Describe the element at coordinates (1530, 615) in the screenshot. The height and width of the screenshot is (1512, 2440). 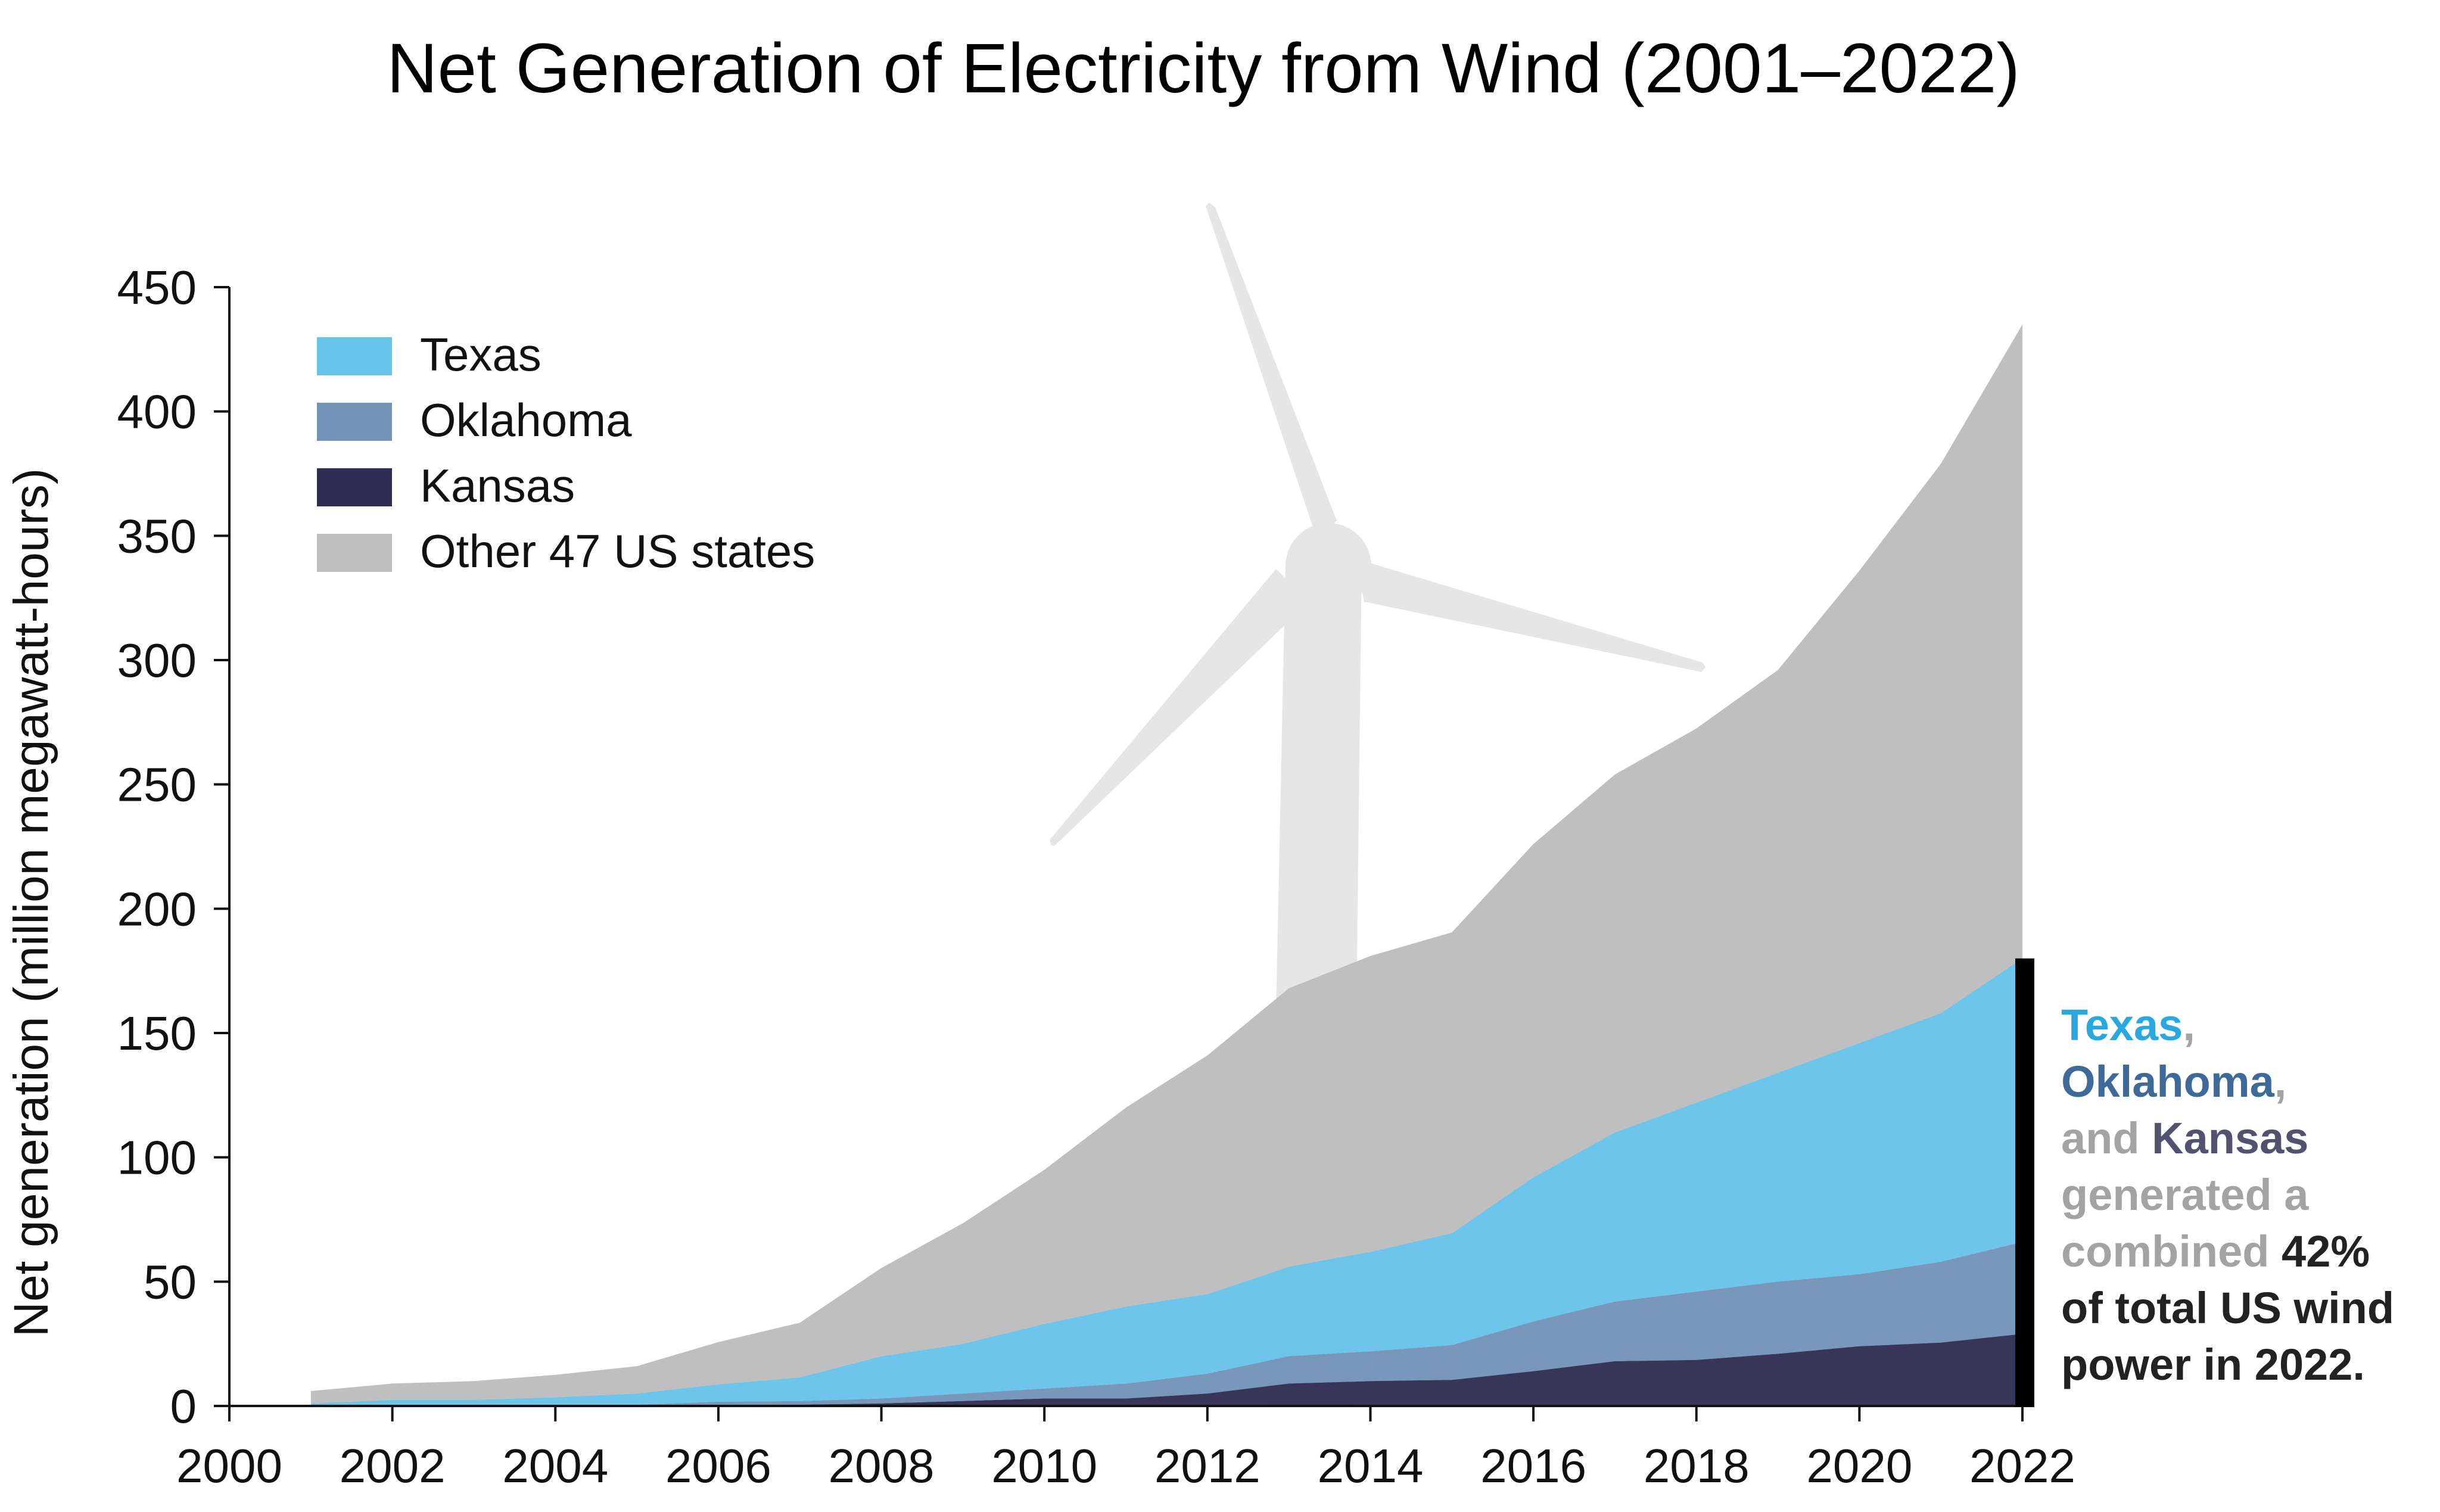
I see `turbine-blade-right` at that location.